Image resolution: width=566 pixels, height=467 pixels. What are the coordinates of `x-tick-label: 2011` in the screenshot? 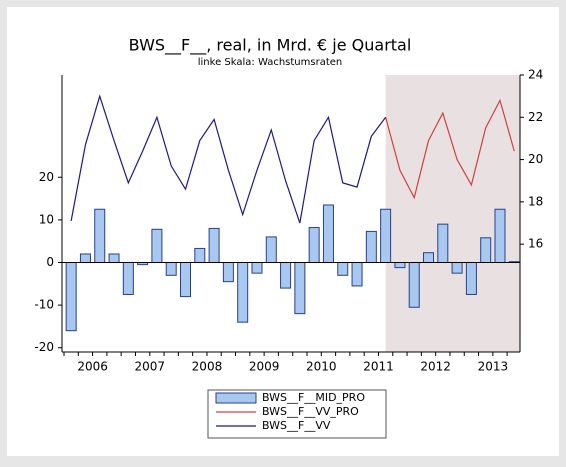 It's located at (378, 367).